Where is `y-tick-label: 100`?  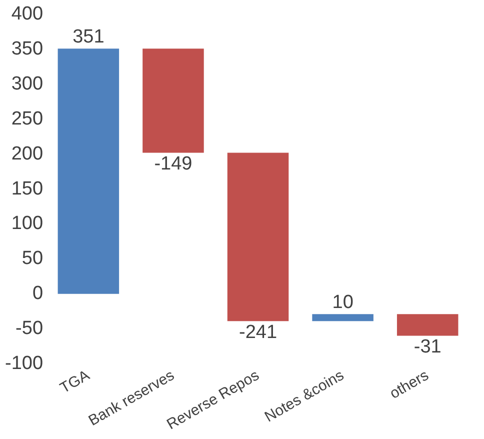
y-tick-label: 100 is located at coordinates (27, 223).